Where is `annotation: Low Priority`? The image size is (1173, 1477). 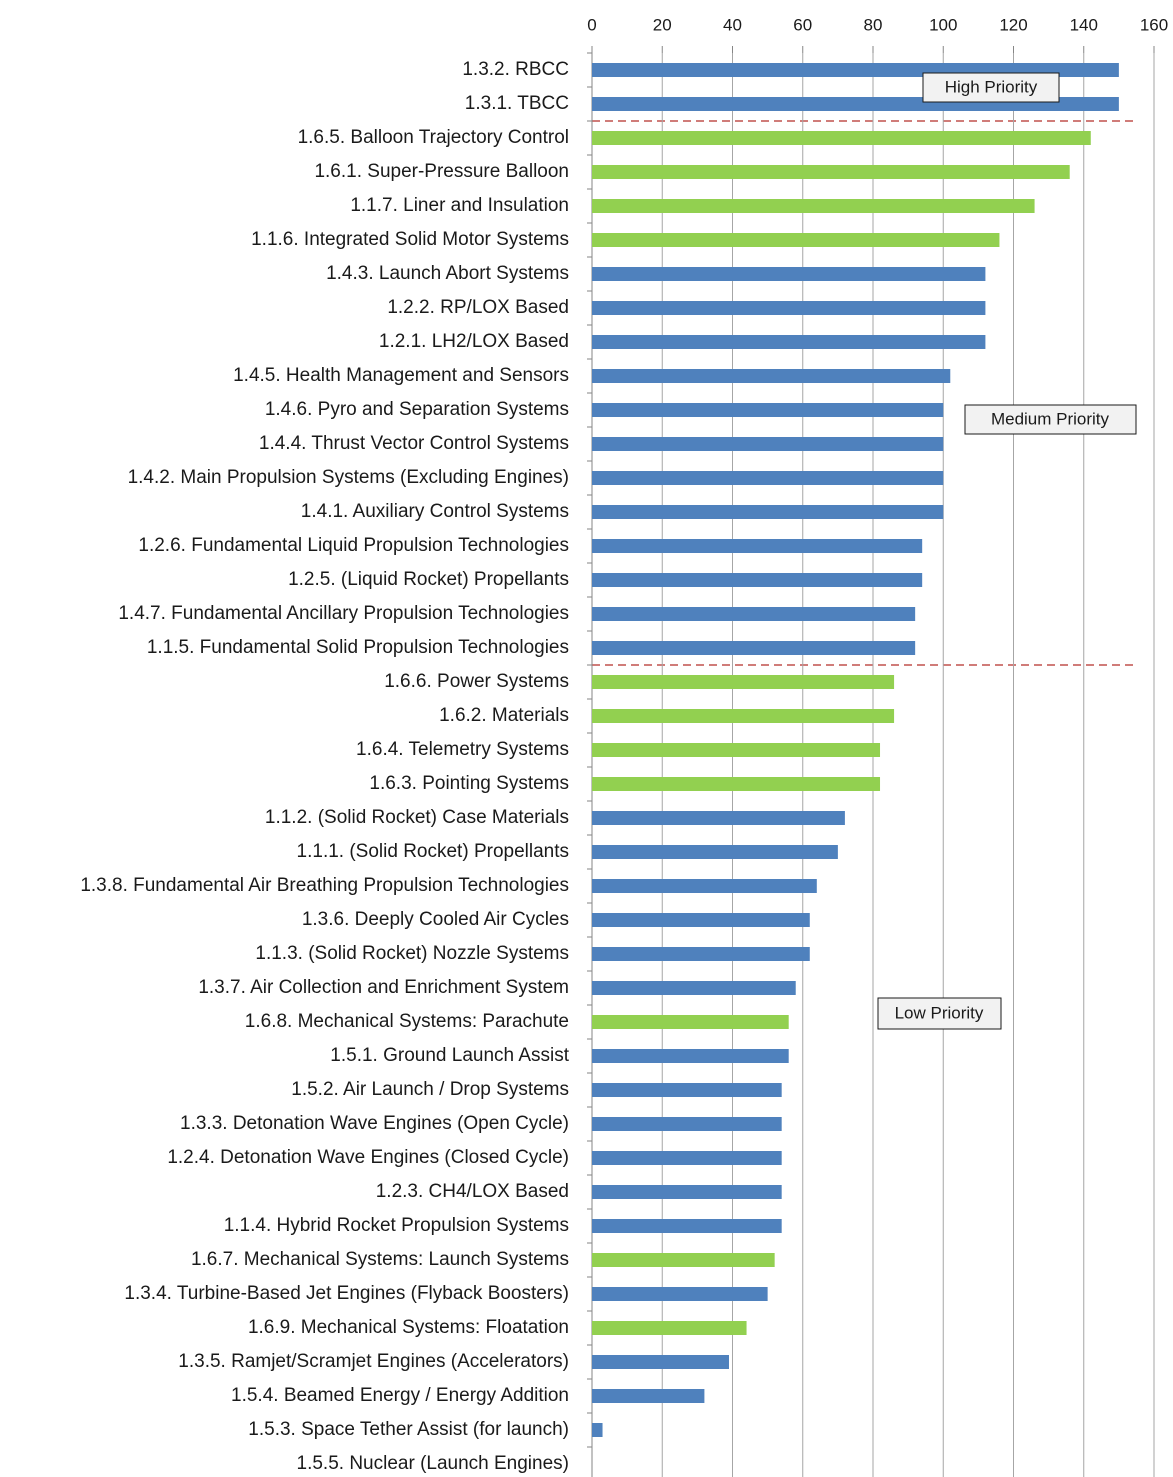
annotation: Low Priority is located at coordinates (939, 1012).